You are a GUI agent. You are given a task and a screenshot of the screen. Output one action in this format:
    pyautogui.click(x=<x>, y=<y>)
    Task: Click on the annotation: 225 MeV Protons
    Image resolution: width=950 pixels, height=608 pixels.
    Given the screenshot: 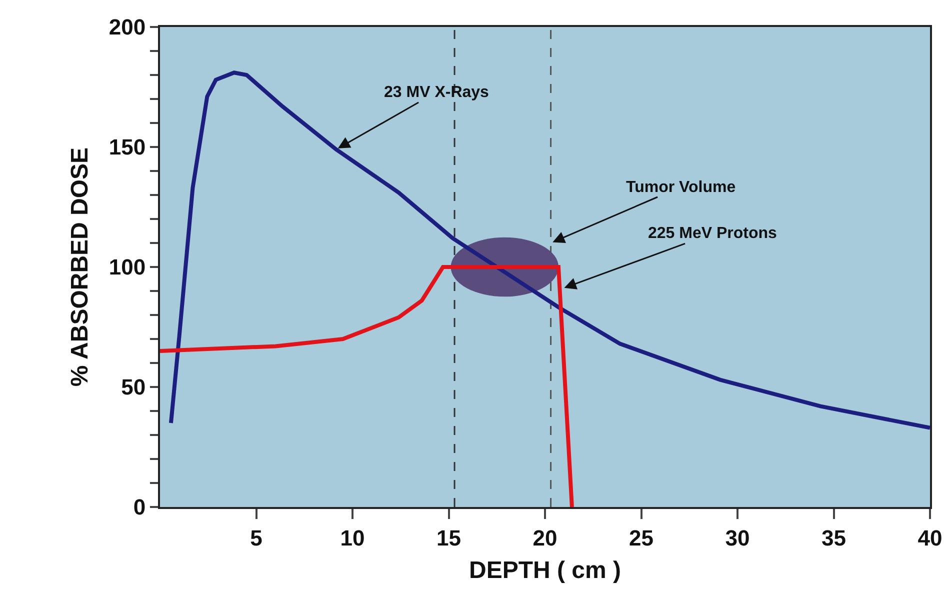 What is the action you would take?
    pyautogui.click(x=713, y=233)
    